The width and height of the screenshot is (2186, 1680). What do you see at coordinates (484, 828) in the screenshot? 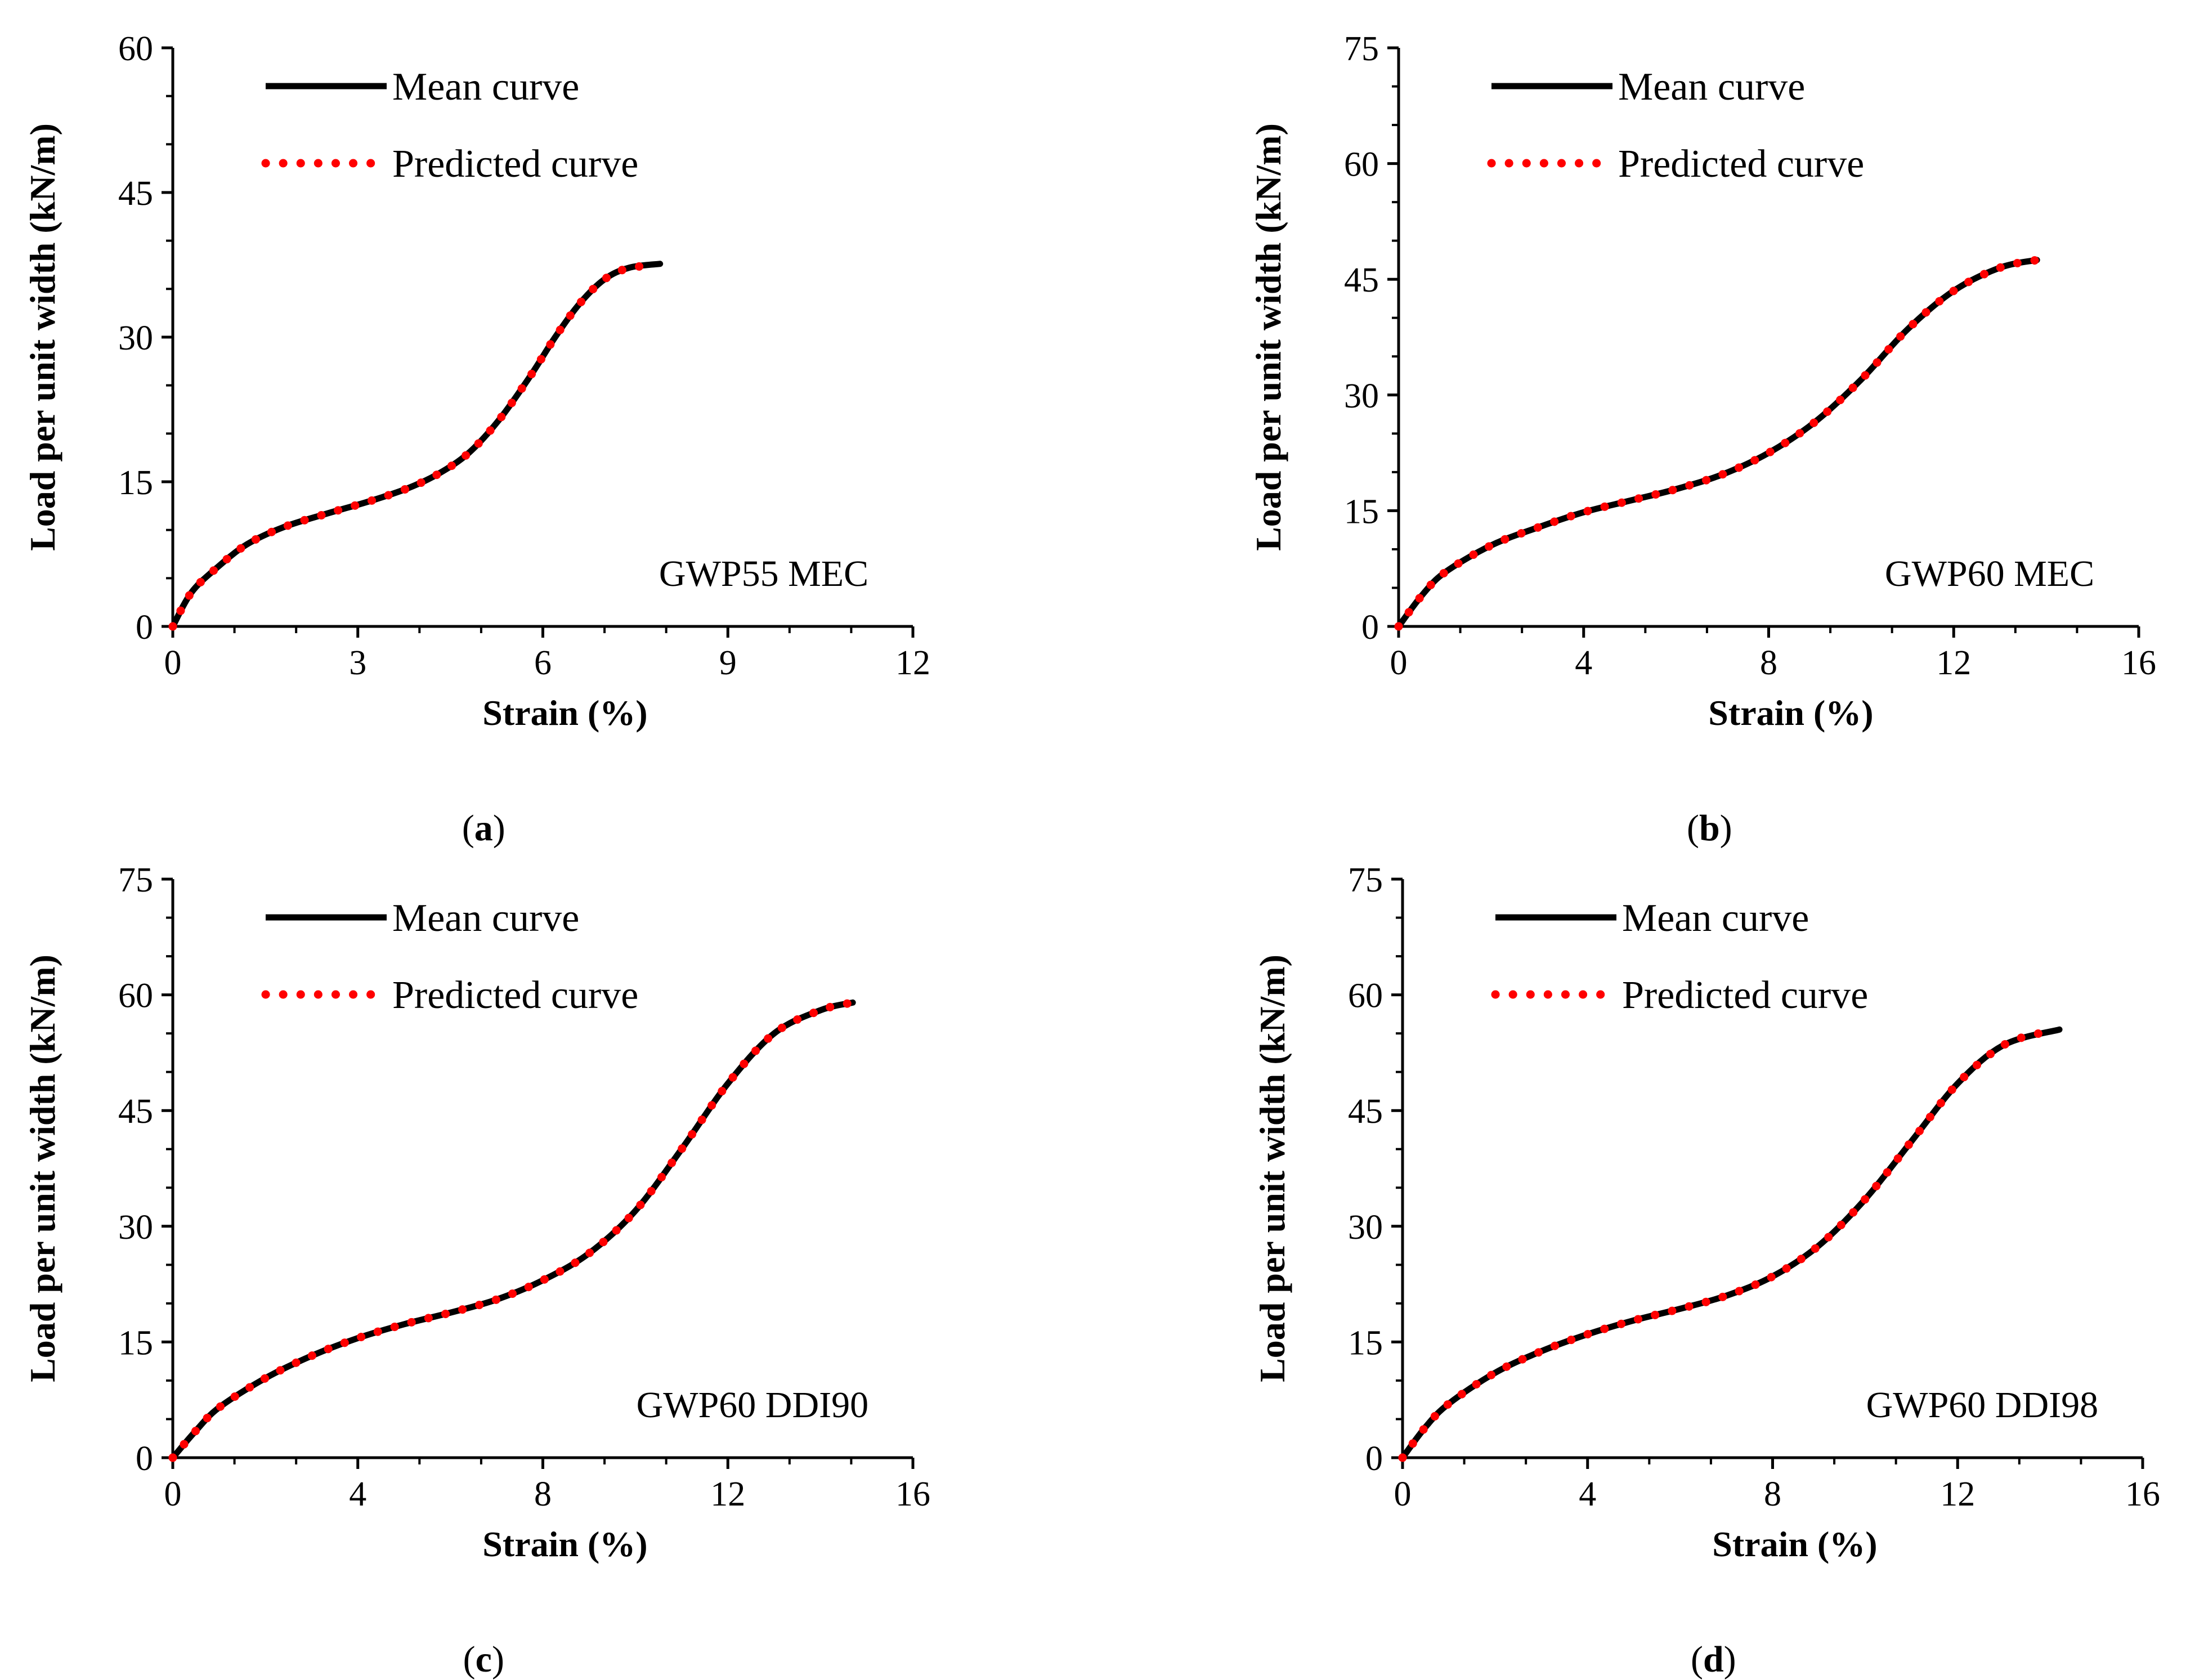
I see `panel-label: (a)` at bounding box center [484, 828].